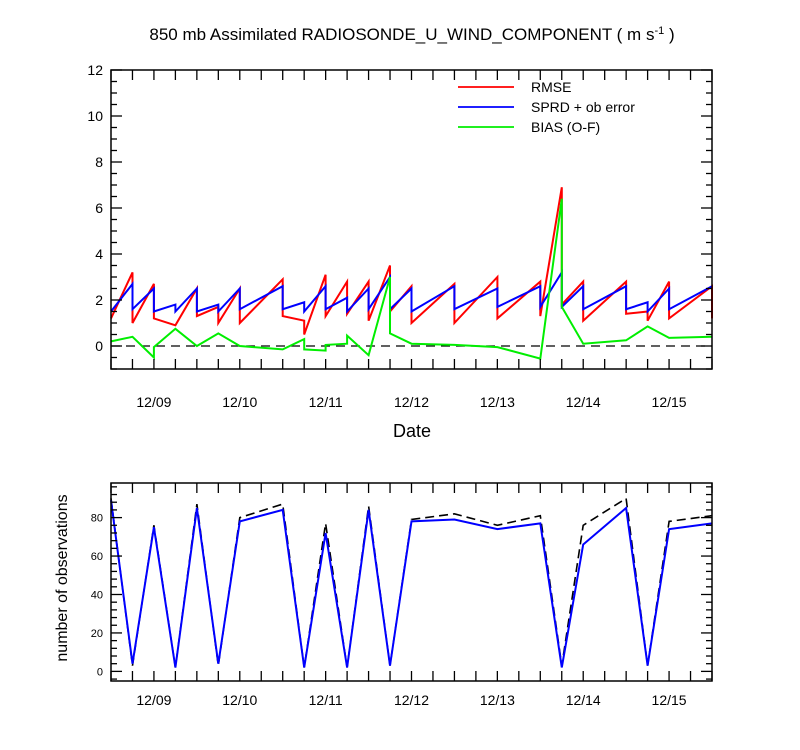 The height and width of the screenshot is (750, 800). I want to click on y-tick-label-8: 8, so click(99, 162).